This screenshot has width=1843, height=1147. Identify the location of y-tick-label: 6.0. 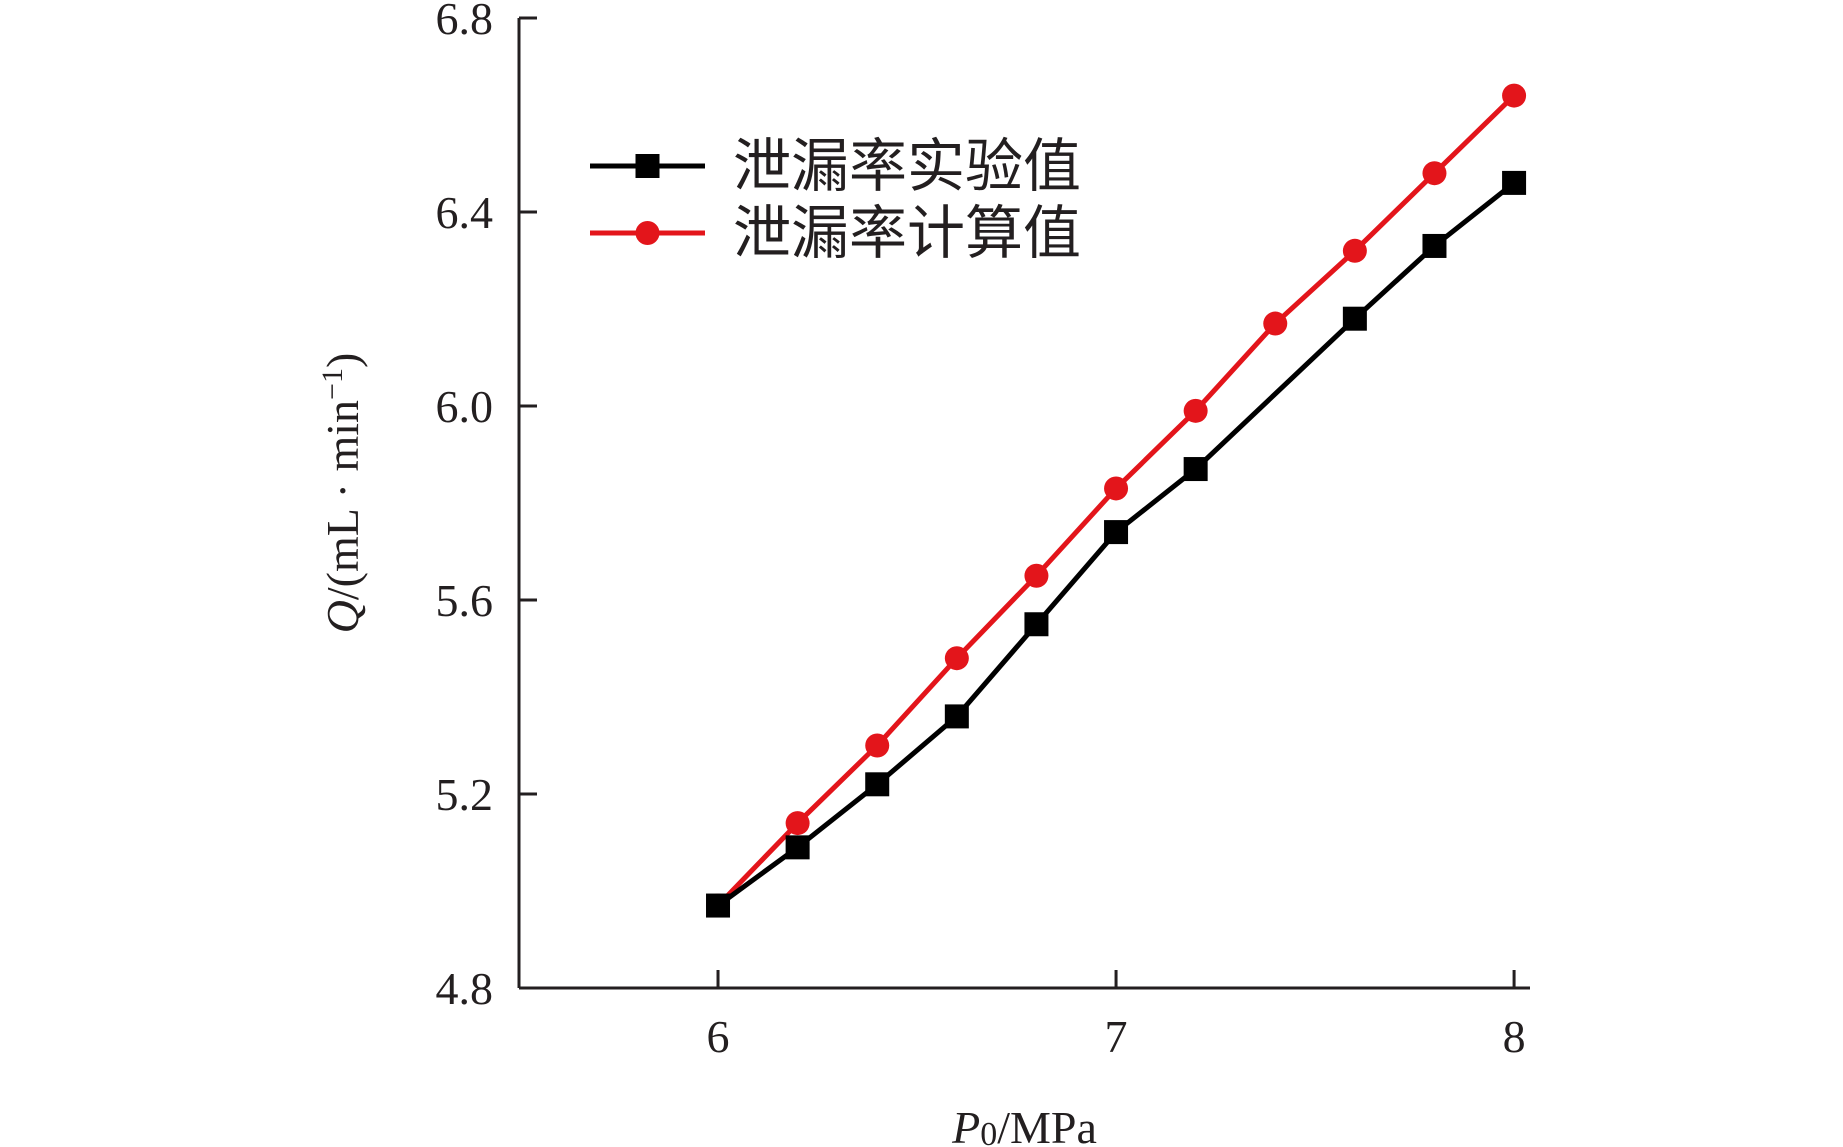
(465, 406).